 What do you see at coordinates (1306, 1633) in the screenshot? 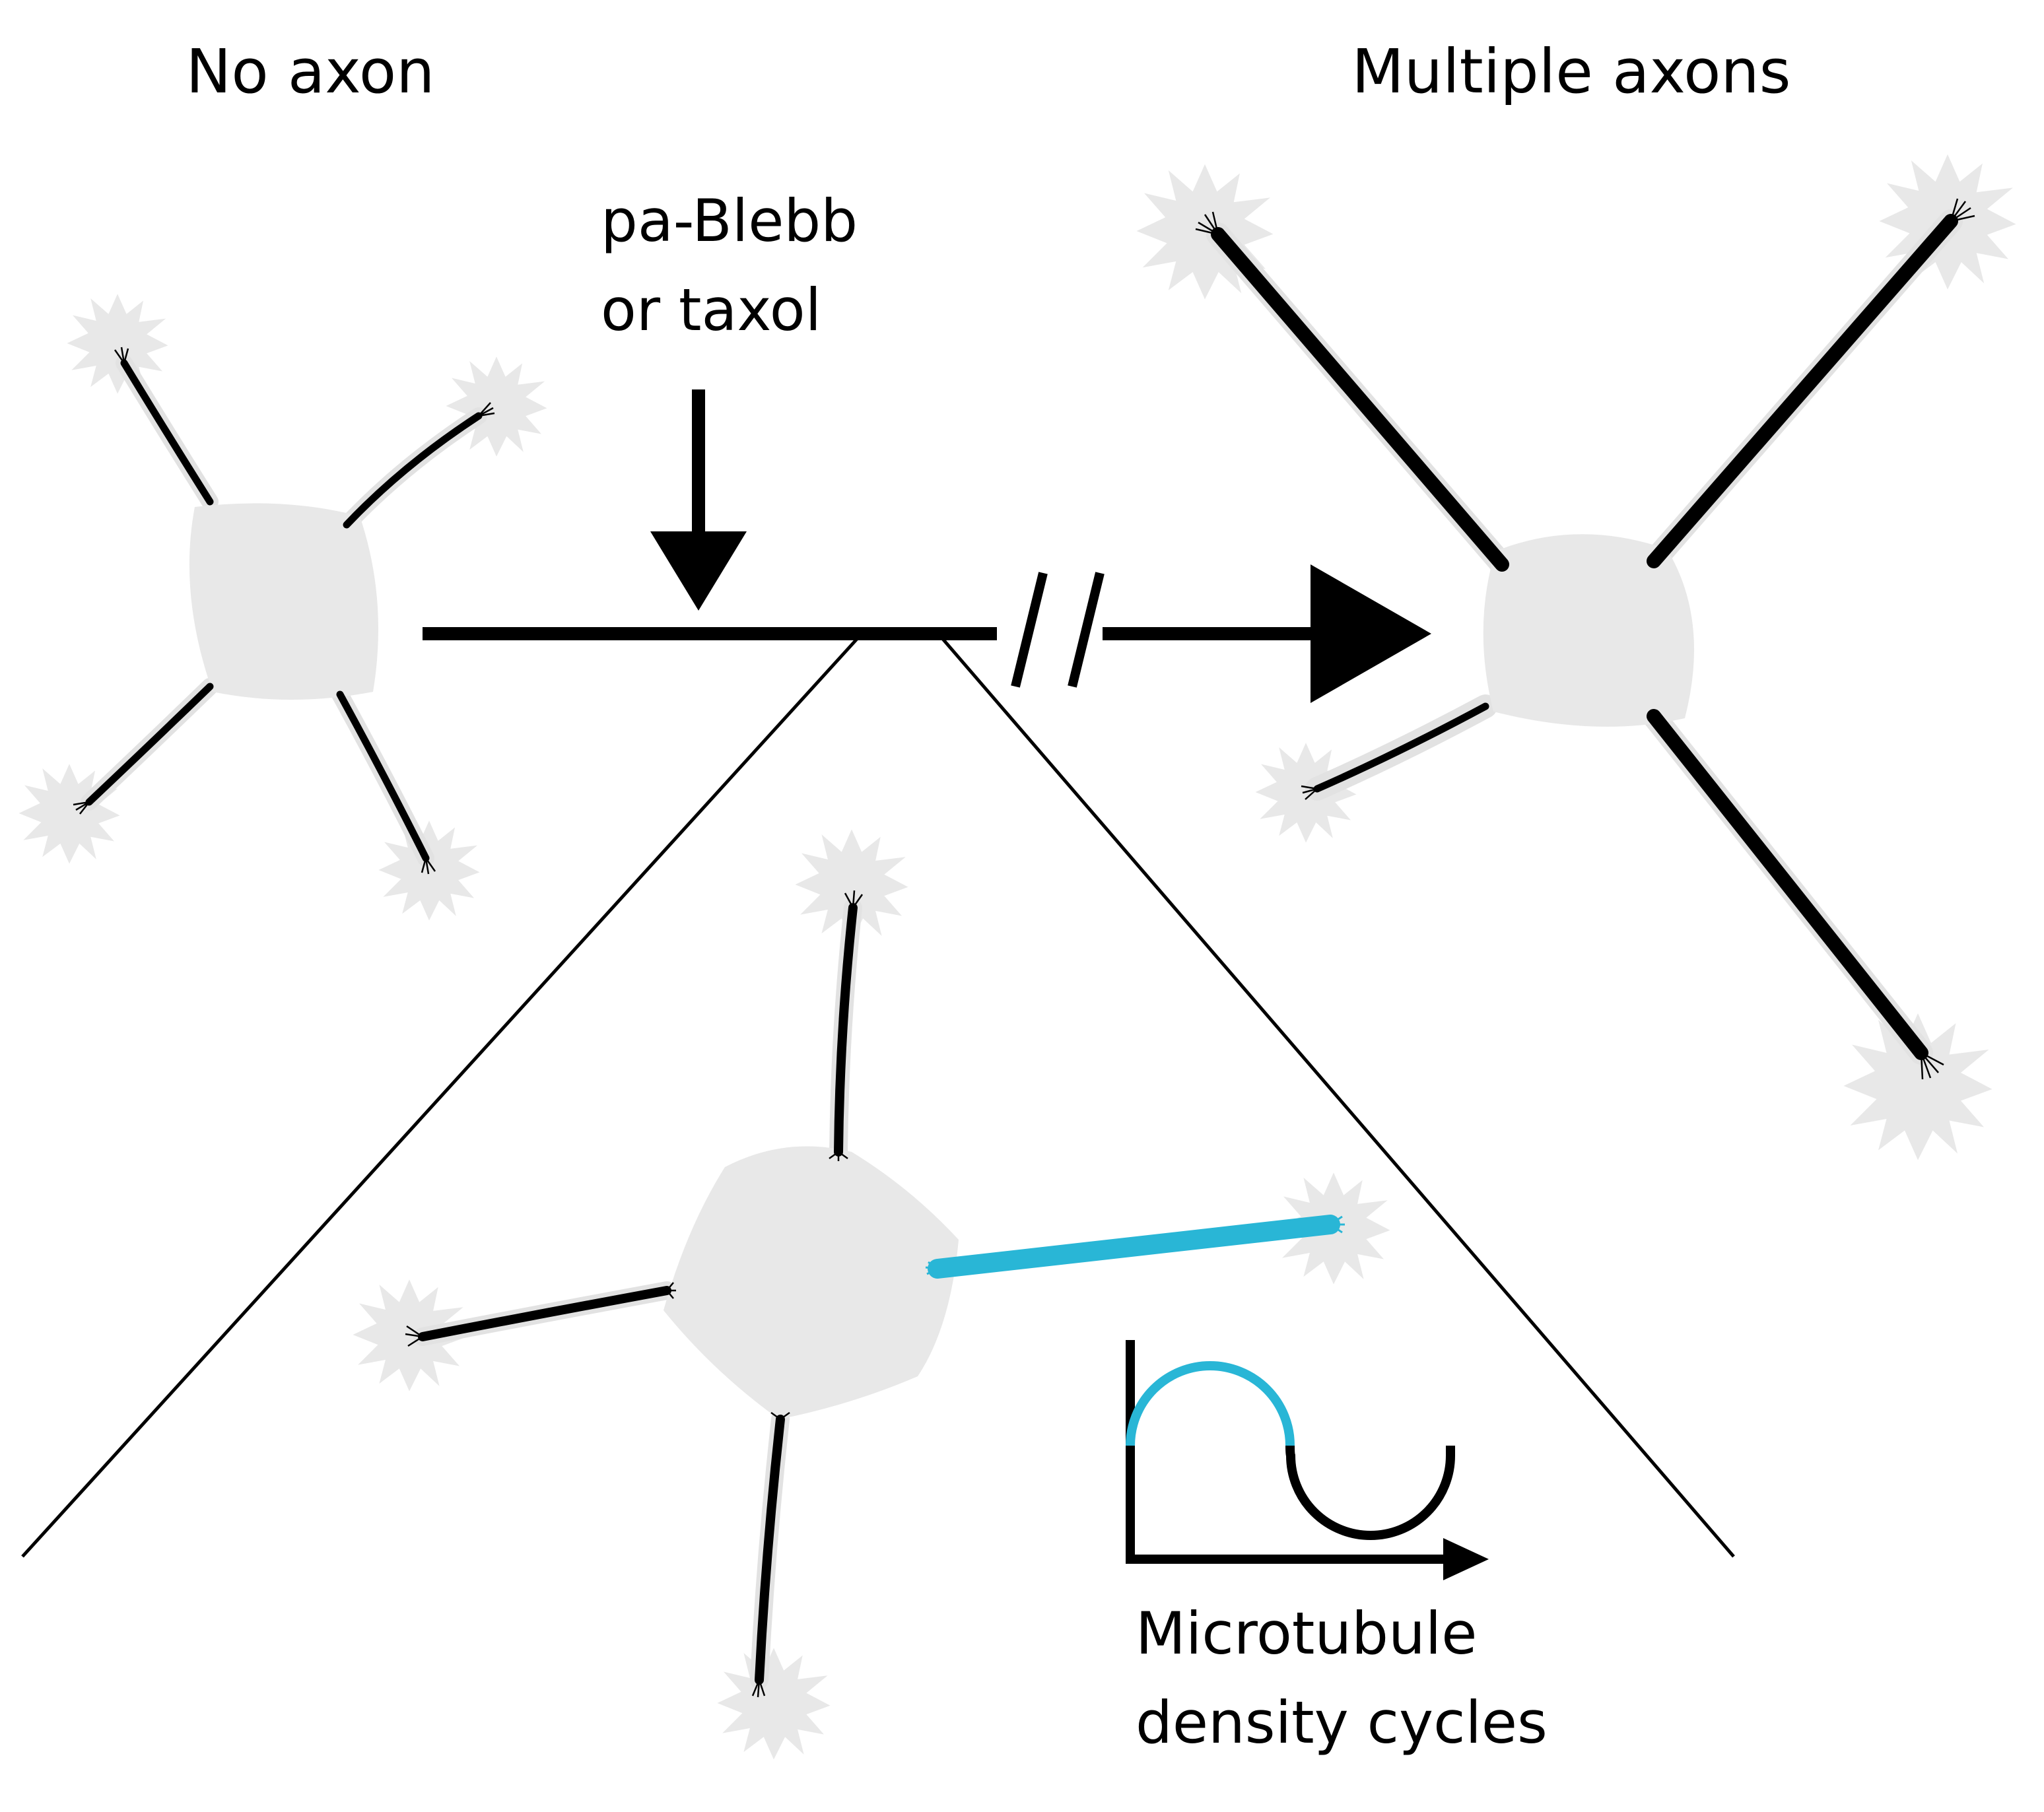
I see `label-graph-line1: Microtubule` at bounding box center [1306, 1633].